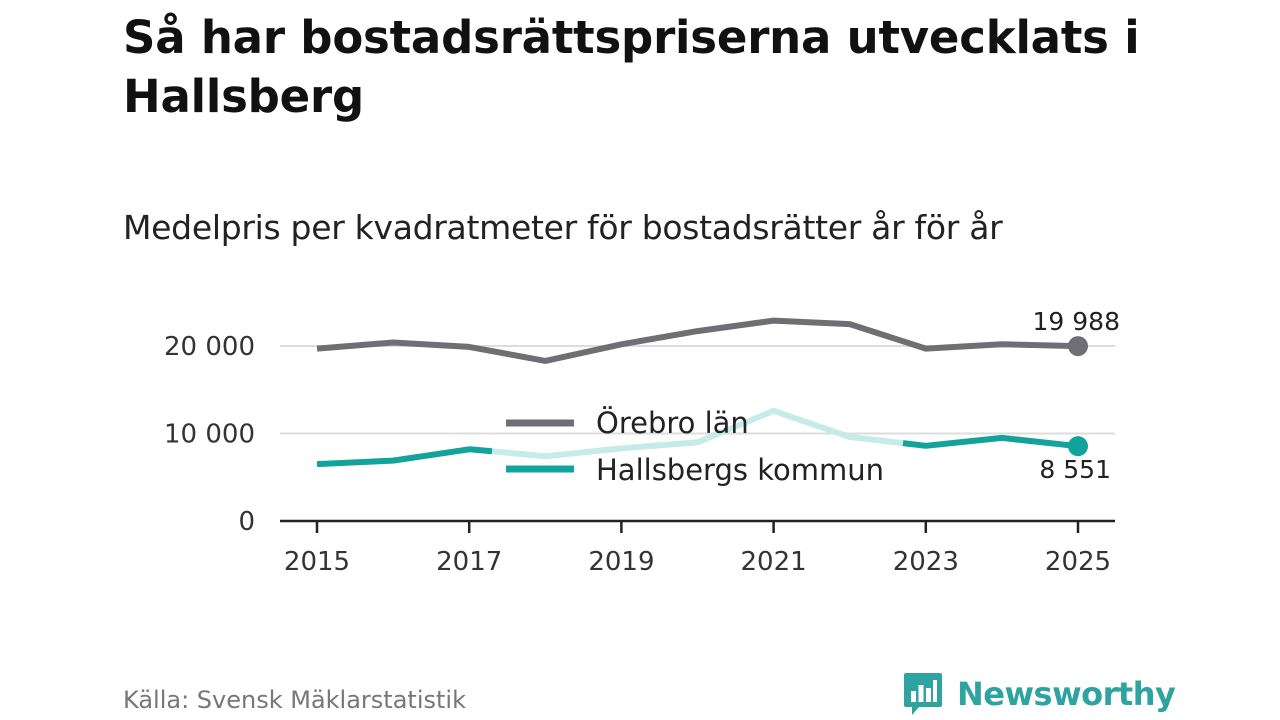  Describe the element at coordinates (697, 340) in the screenshot. I see `series-line-orebro-lan` at that location.